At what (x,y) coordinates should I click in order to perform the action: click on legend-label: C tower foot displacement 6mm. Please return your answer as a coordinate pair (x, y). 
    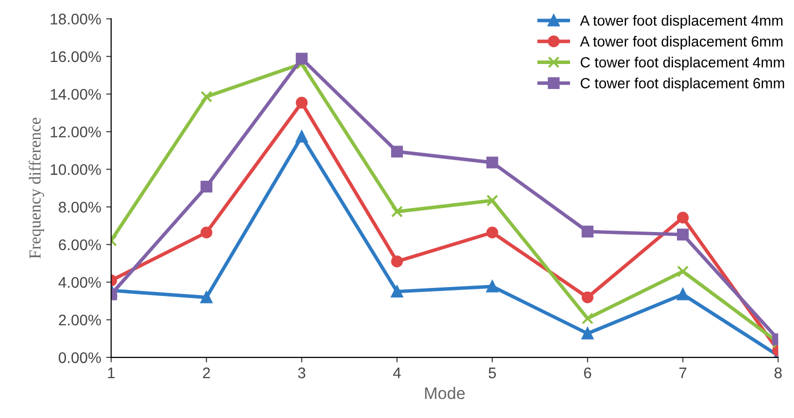
    Looking at the image, I should click on (682, 85).